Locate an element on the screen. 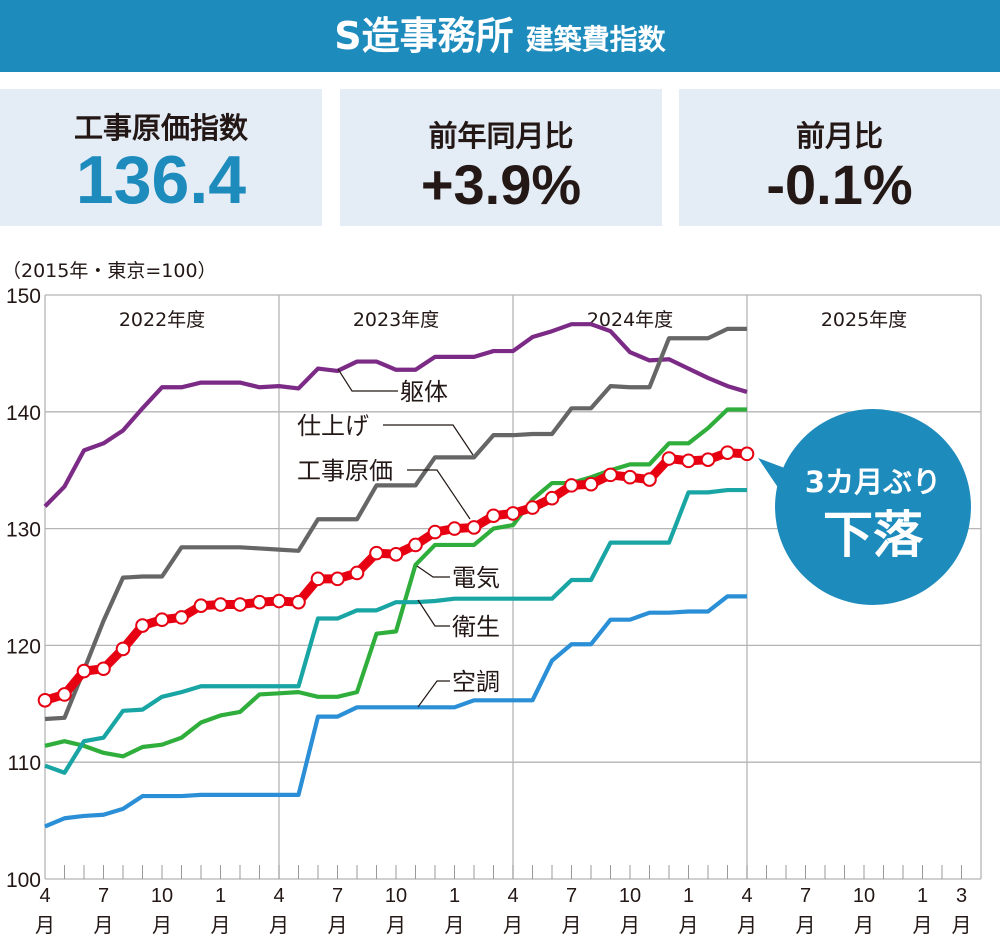 The height and width of the screenshot is (942, 1000). series-label: 空調 is located at coordinates (476, 682).